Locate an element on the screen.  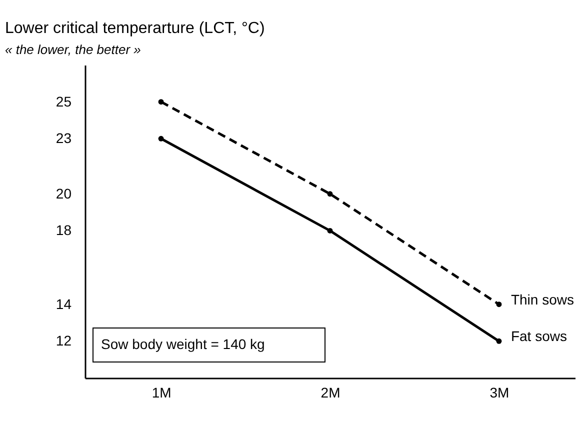
y-tick-label: 23 is located at coordinates (64, 138).